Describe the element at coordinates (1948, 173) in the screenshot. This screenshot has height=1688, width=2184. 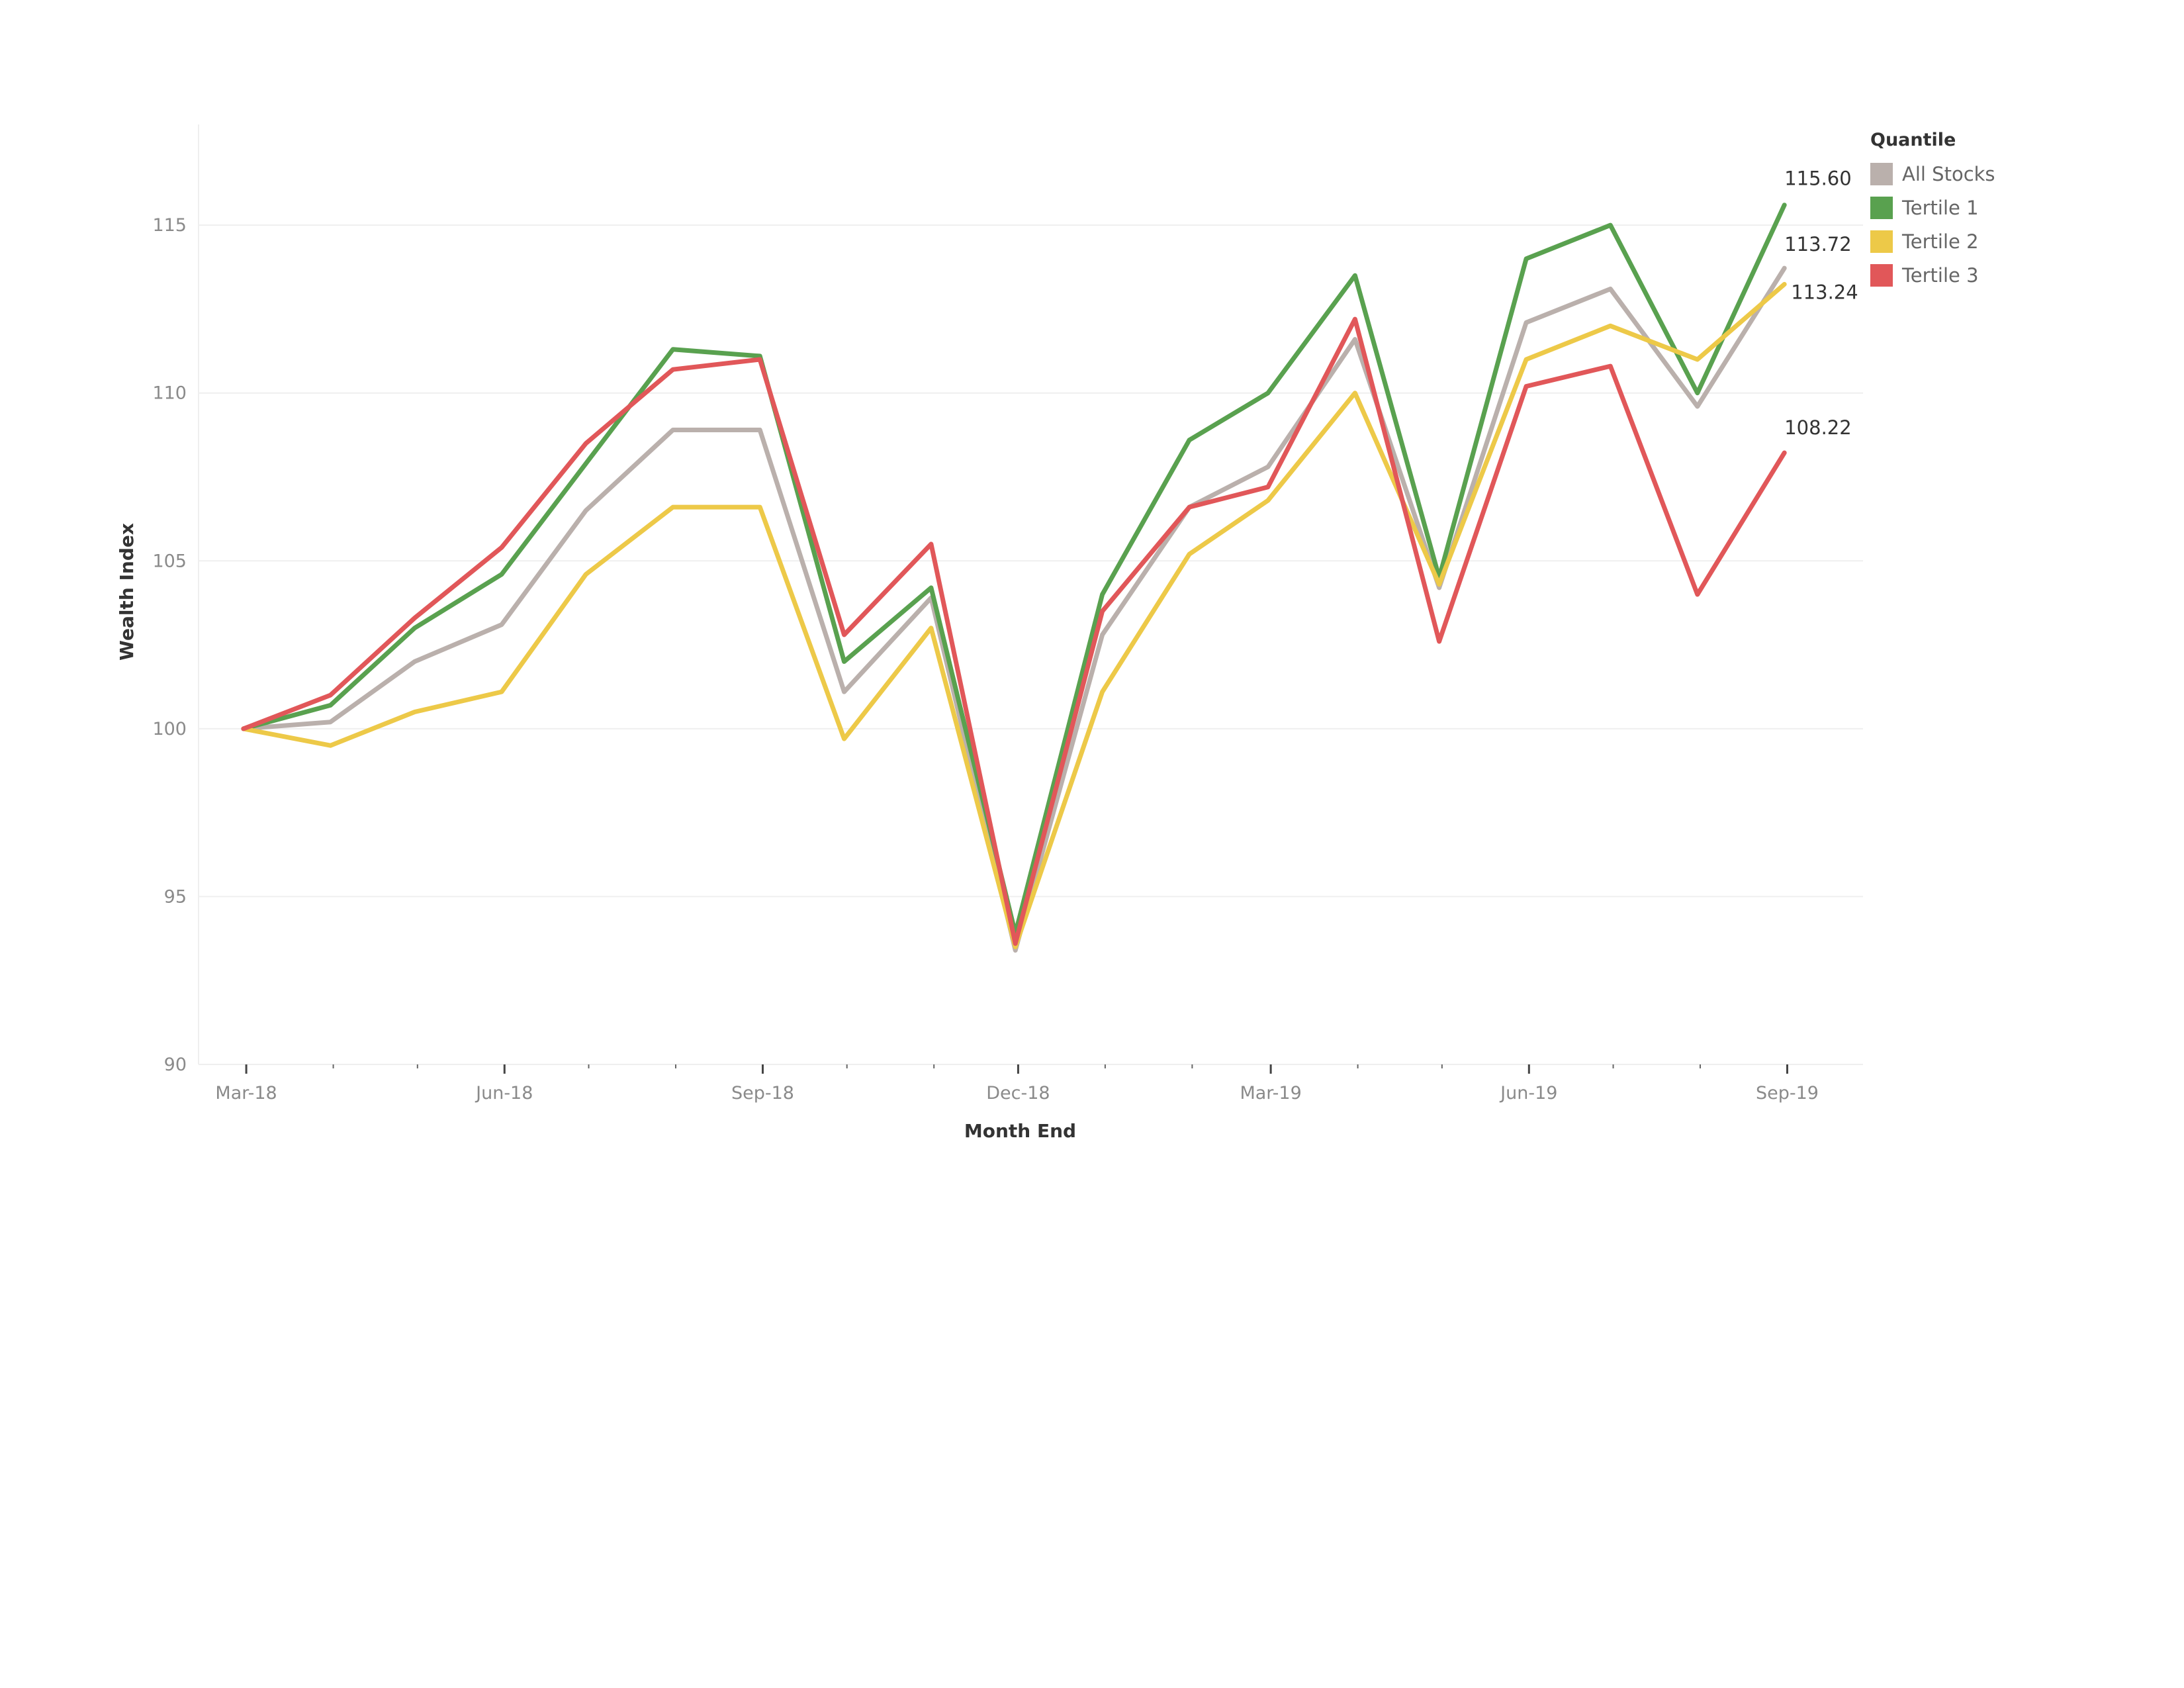
I see `legend-label: All Stocks` at that location.